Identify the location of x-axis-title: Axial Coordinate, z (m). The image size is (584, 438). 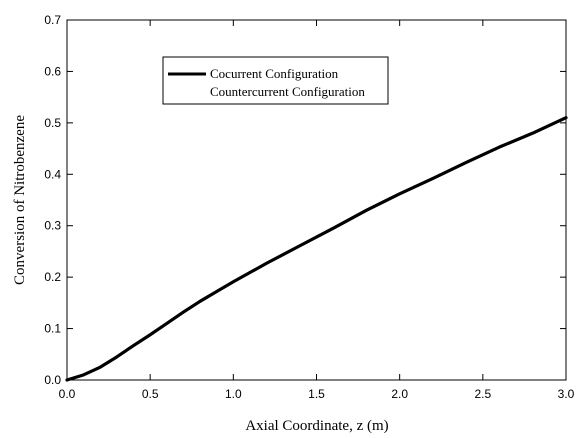
(316, 426).